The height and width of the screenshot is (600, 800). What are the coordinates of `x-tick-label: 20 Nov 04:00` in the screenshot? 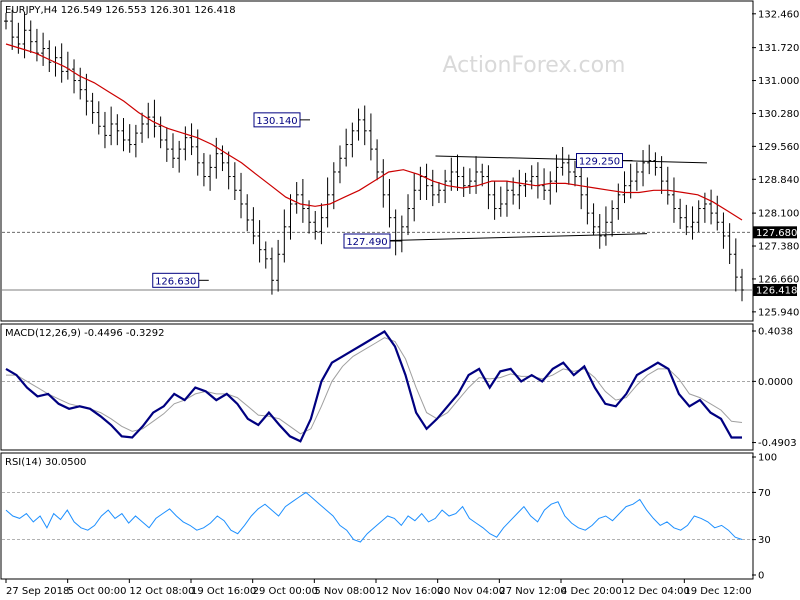 It's located at (471, 591).